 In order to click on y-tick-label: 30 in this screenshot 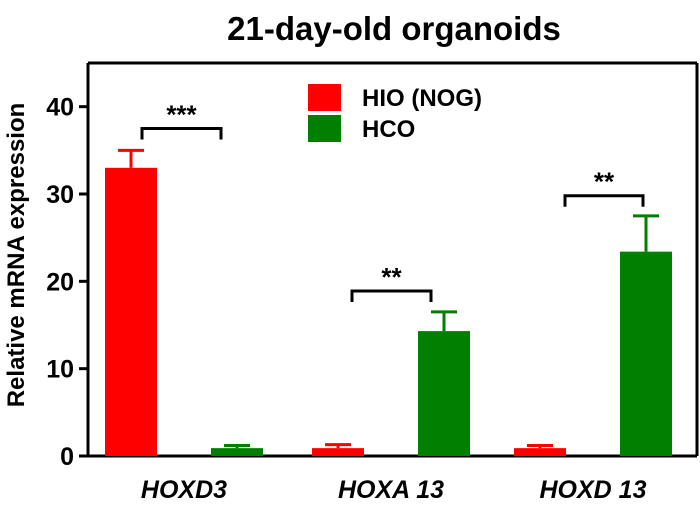, I will do `click(60, 195)`.